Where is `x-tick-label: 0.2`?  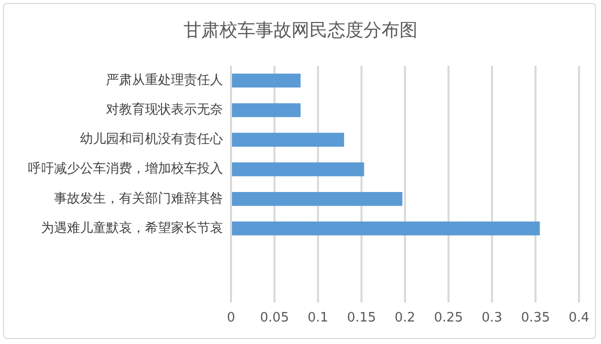
x-tick-label: 0.2 is located at coordinates (405, 318).